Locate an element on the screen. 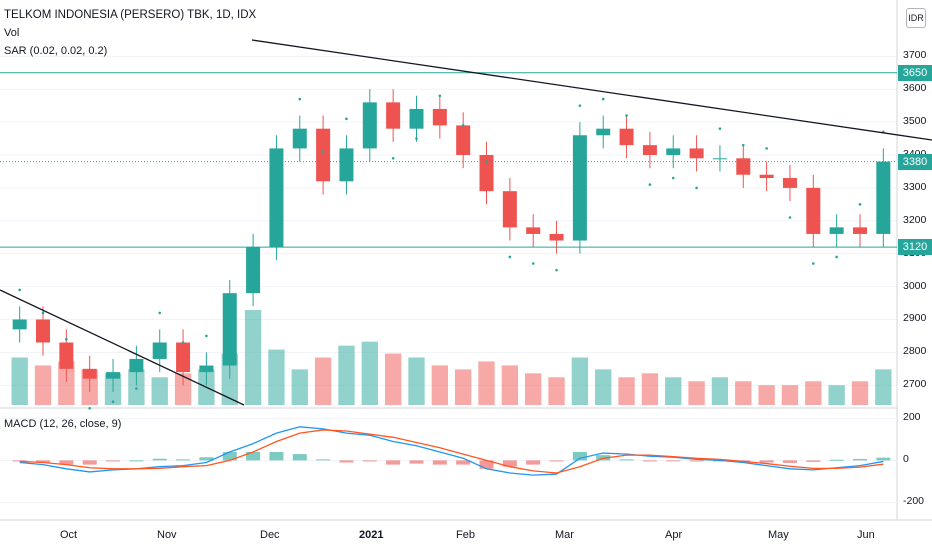  macd-axis-label: -200 is located at coordinates (914, 501).